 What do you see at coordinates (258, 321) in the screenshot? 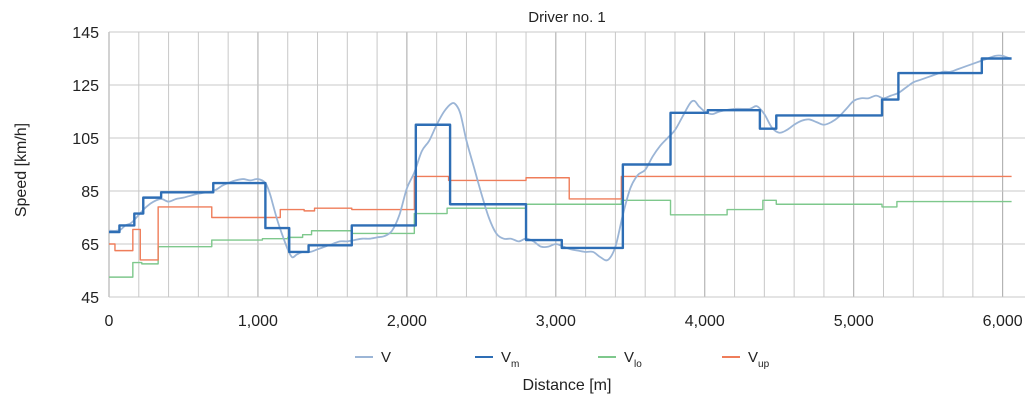
I see `x-tick-label: 1,000` at bounding box center [258, 321].